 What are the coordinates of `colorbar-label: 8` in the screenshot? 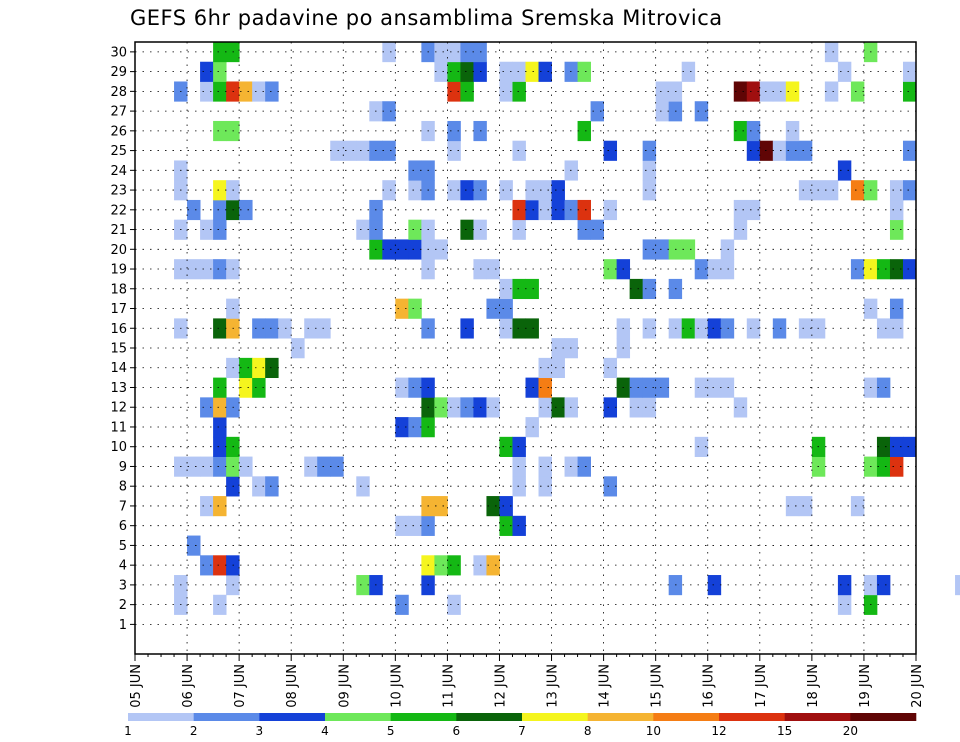 It's located at (588, 731).